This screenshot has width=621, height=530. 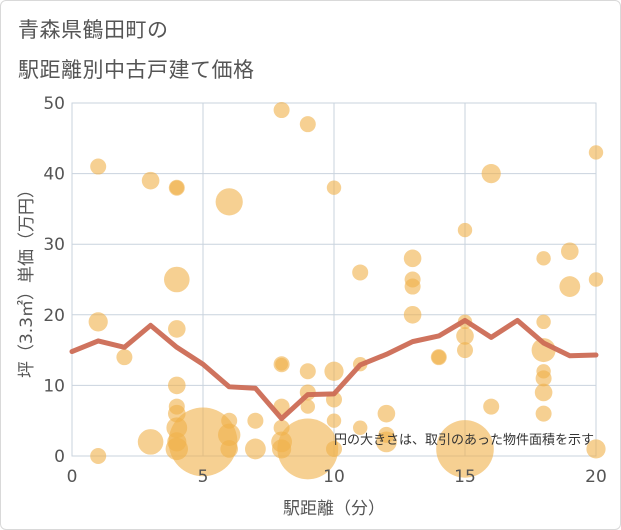 I want to click on size-note: 円の大きさは、取引のあった物件面積を示す, so click(x=464, y=440).